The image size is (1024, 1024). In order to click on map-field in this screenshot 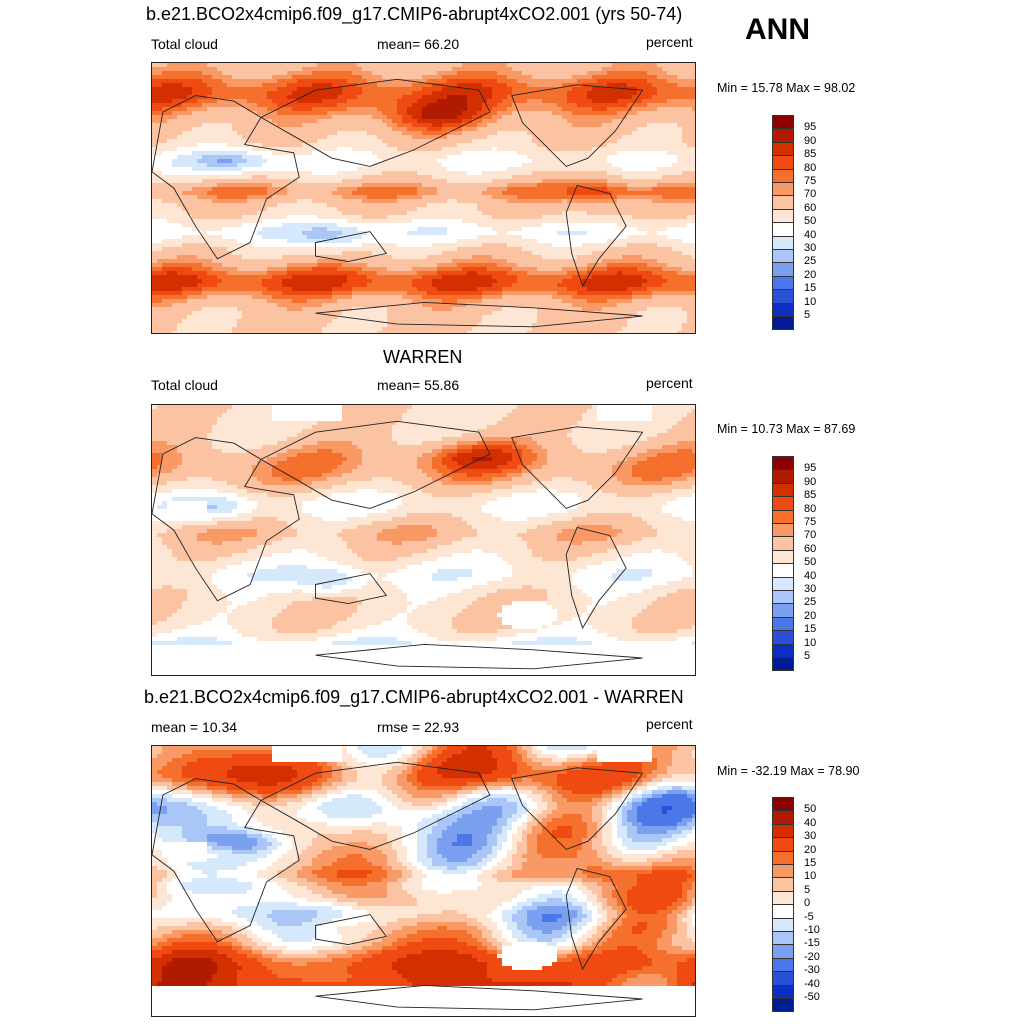, I will do `click(423, 198)`.